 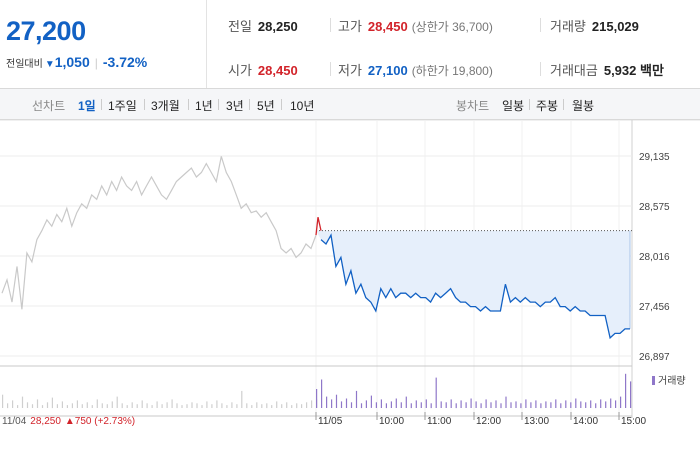 I want to click on tab-10-years: 10년, so click(x=302, y=106).